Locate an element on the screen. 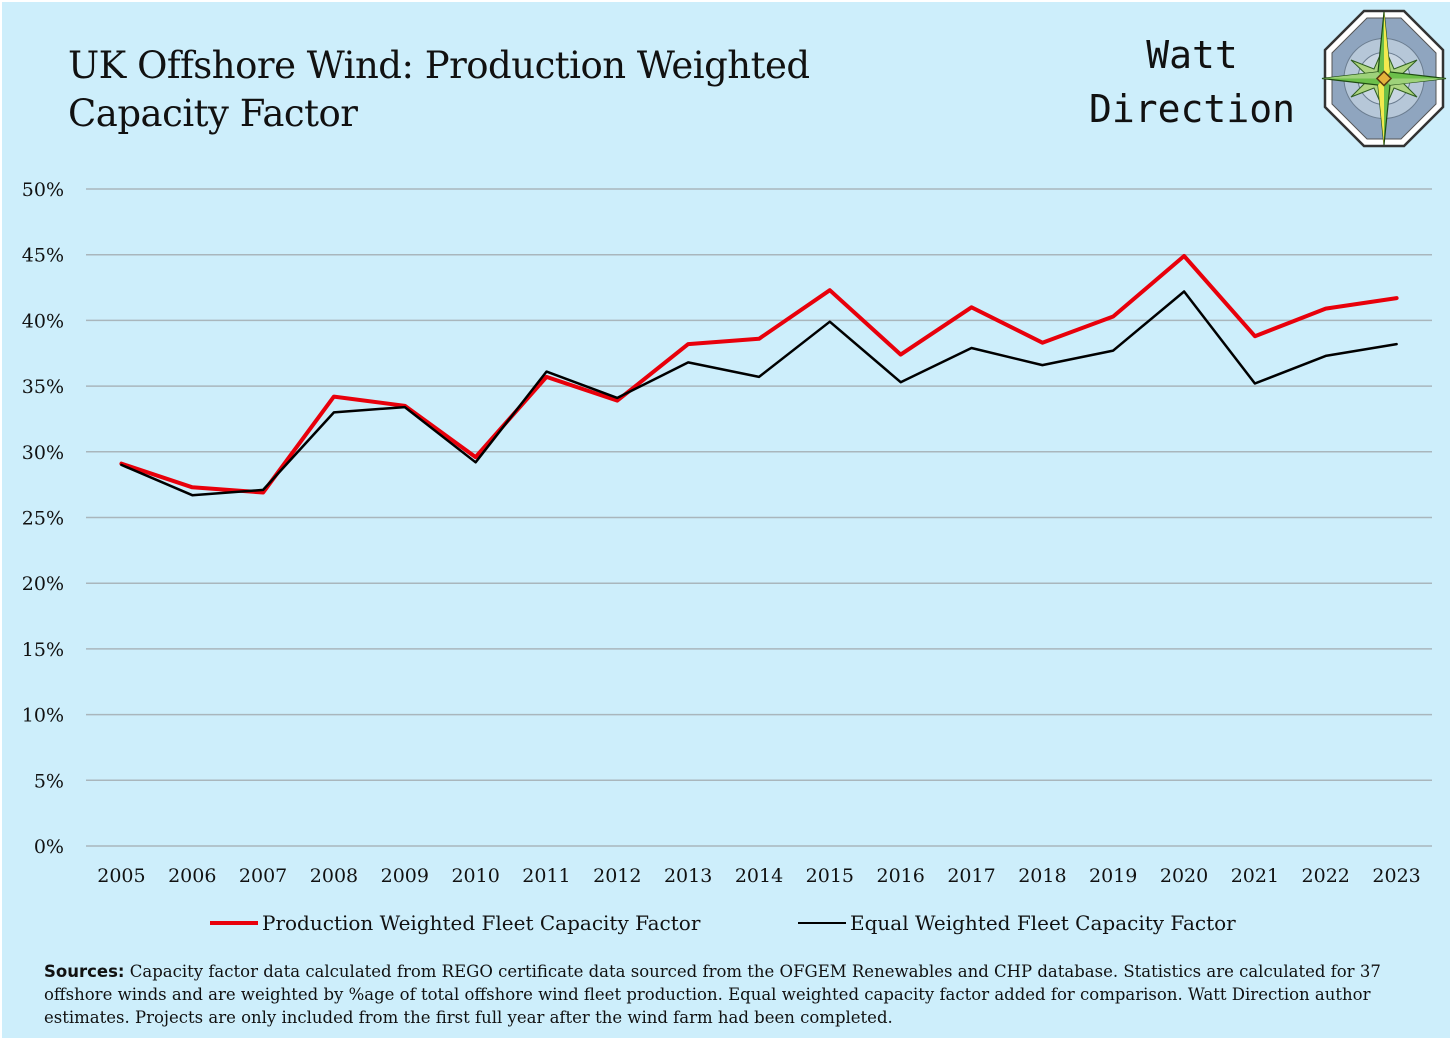  y-tick-label: 10% is located at coordinates (43, 716).